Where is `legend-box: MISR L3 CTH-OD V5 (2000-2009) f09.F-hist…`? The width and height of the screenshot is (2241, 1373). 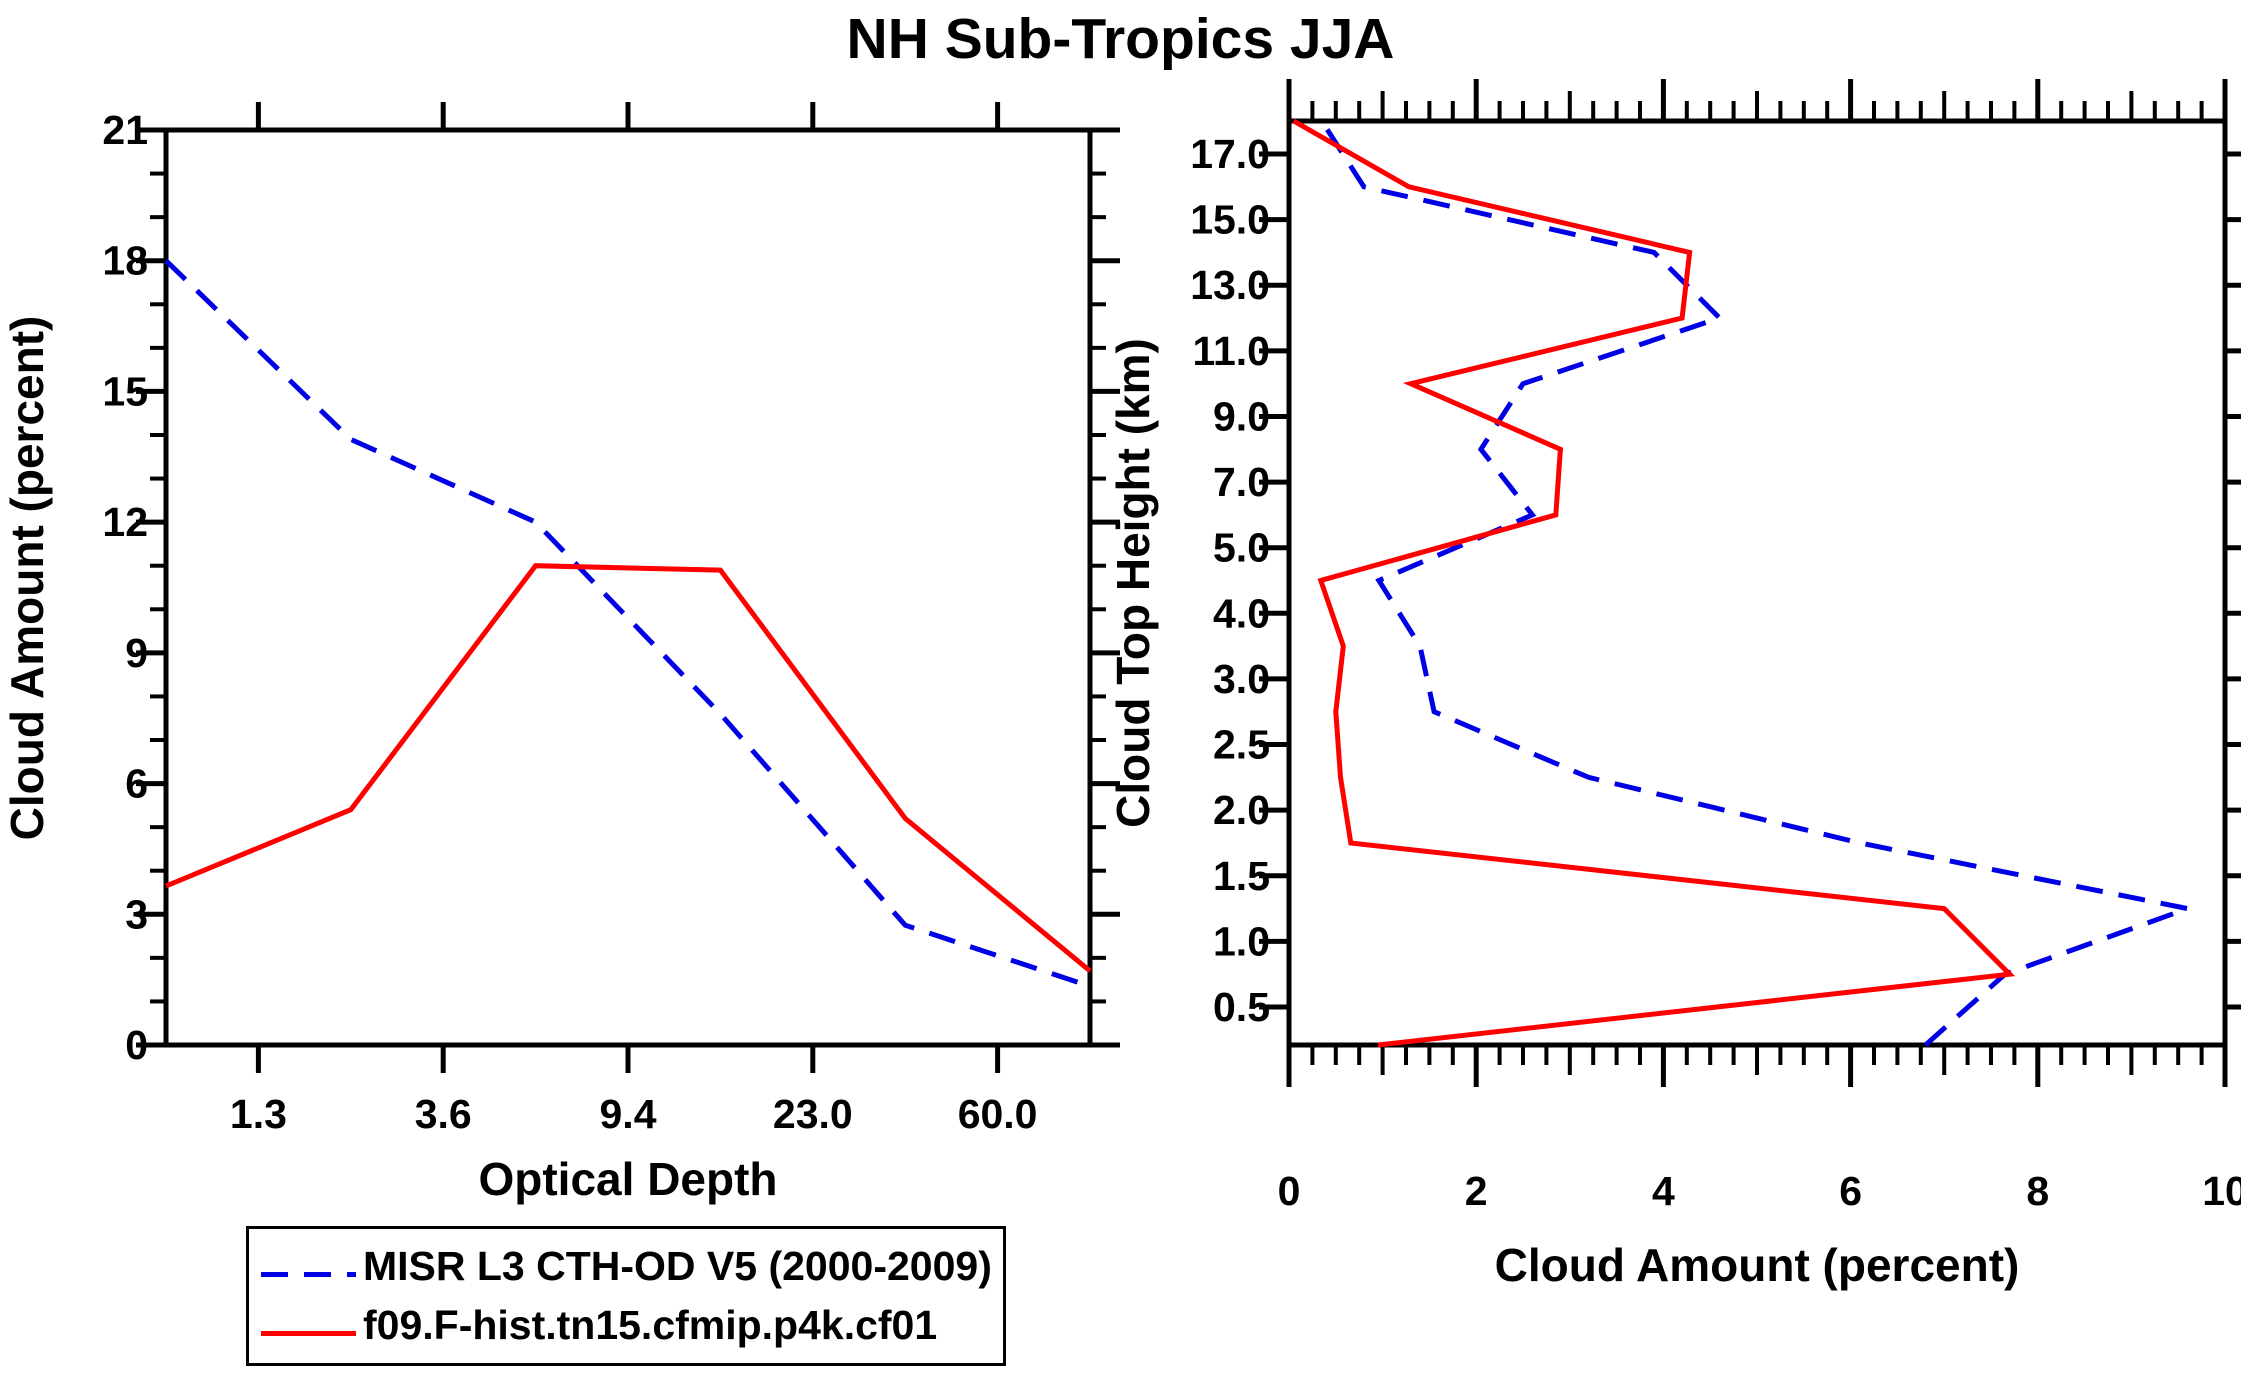
legend-box: MISR L3 CTH-OD V5 (2000-2009) f09.F-hist… is located at coordinates (626, 1296).